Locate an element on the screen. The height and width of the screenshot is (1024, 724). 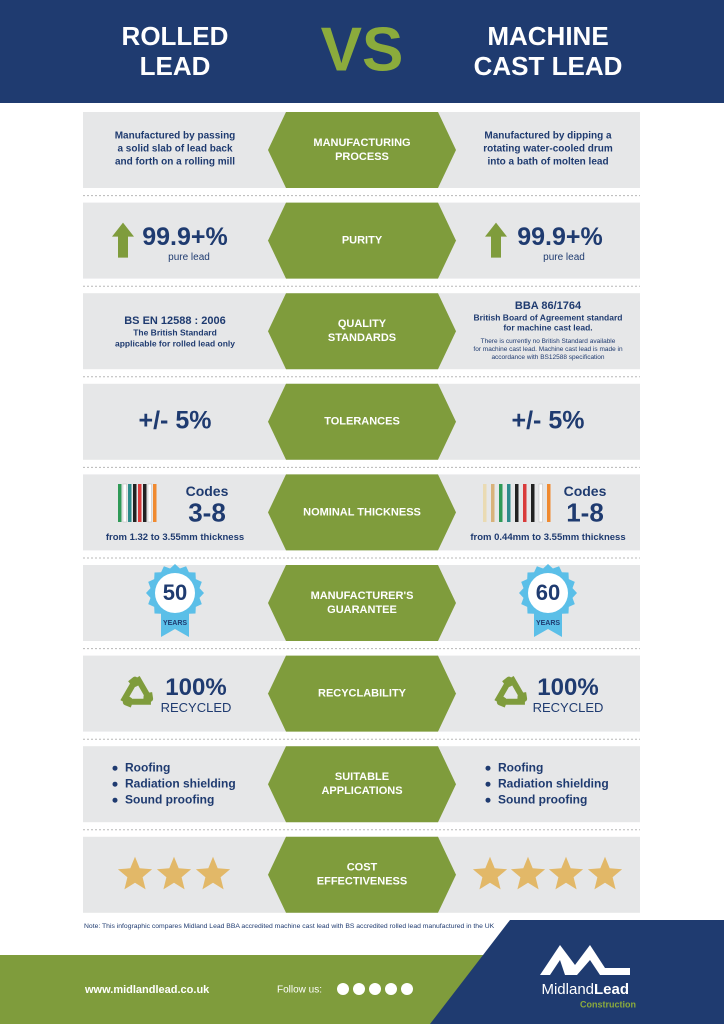
left-title: ROLLED is located at coordinates (175, 36).